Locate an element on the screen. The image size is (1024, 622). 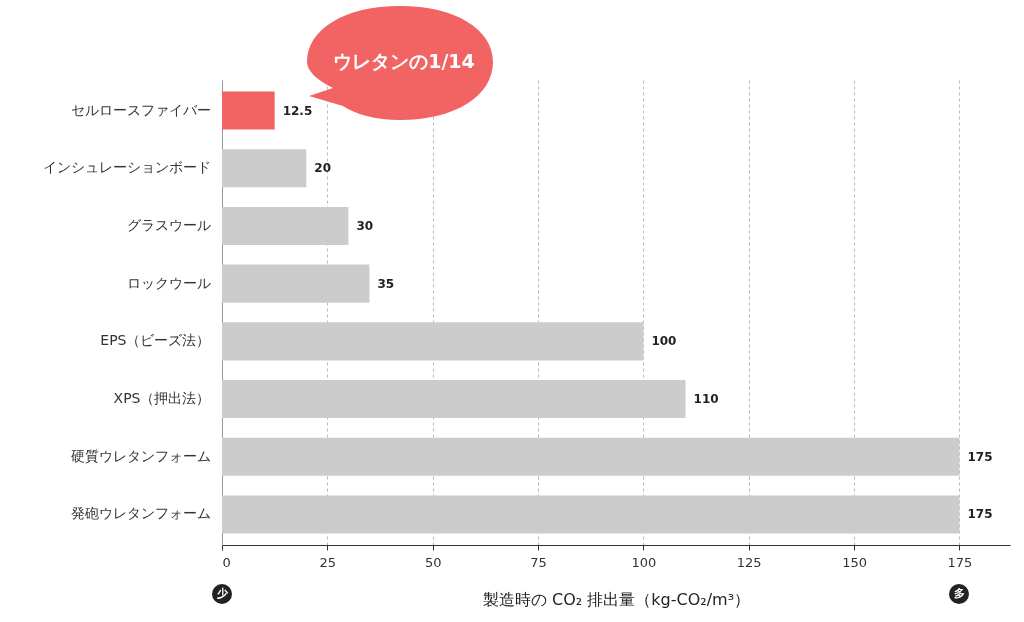
y-tick-label: EPS（ビーズ法） is located at coordinates (155, 340).